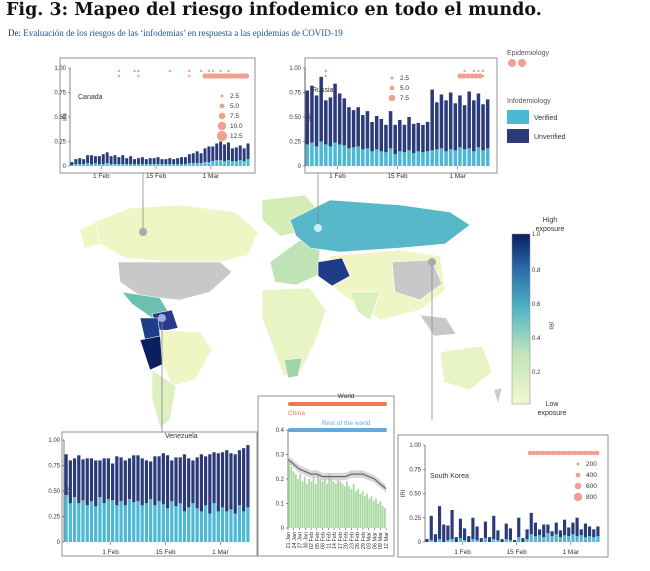 The width and height of the screenshot is (650, 571). I want to click on rest-of-world-label: Rest of the world, so click(346, 423).